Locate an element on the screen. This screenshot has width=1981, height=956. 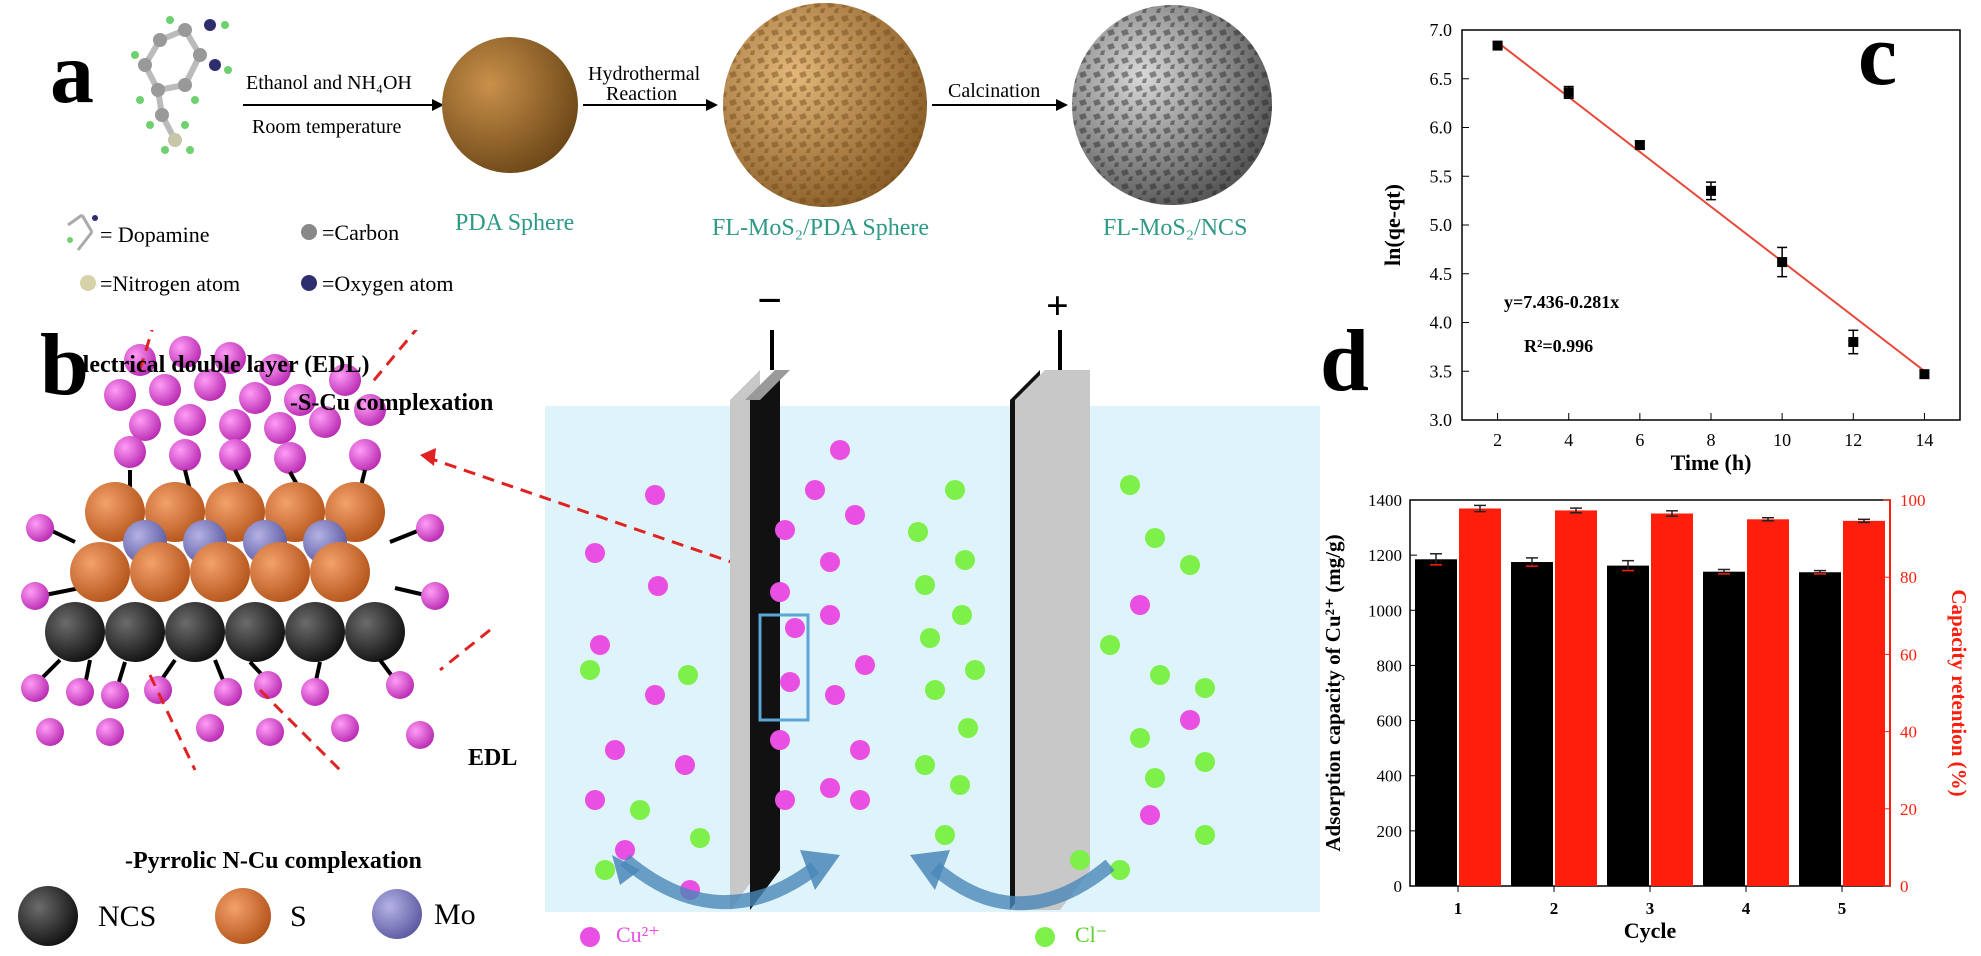
step2-label-line1: Hydrothermal is located at coordinates (644, 74).